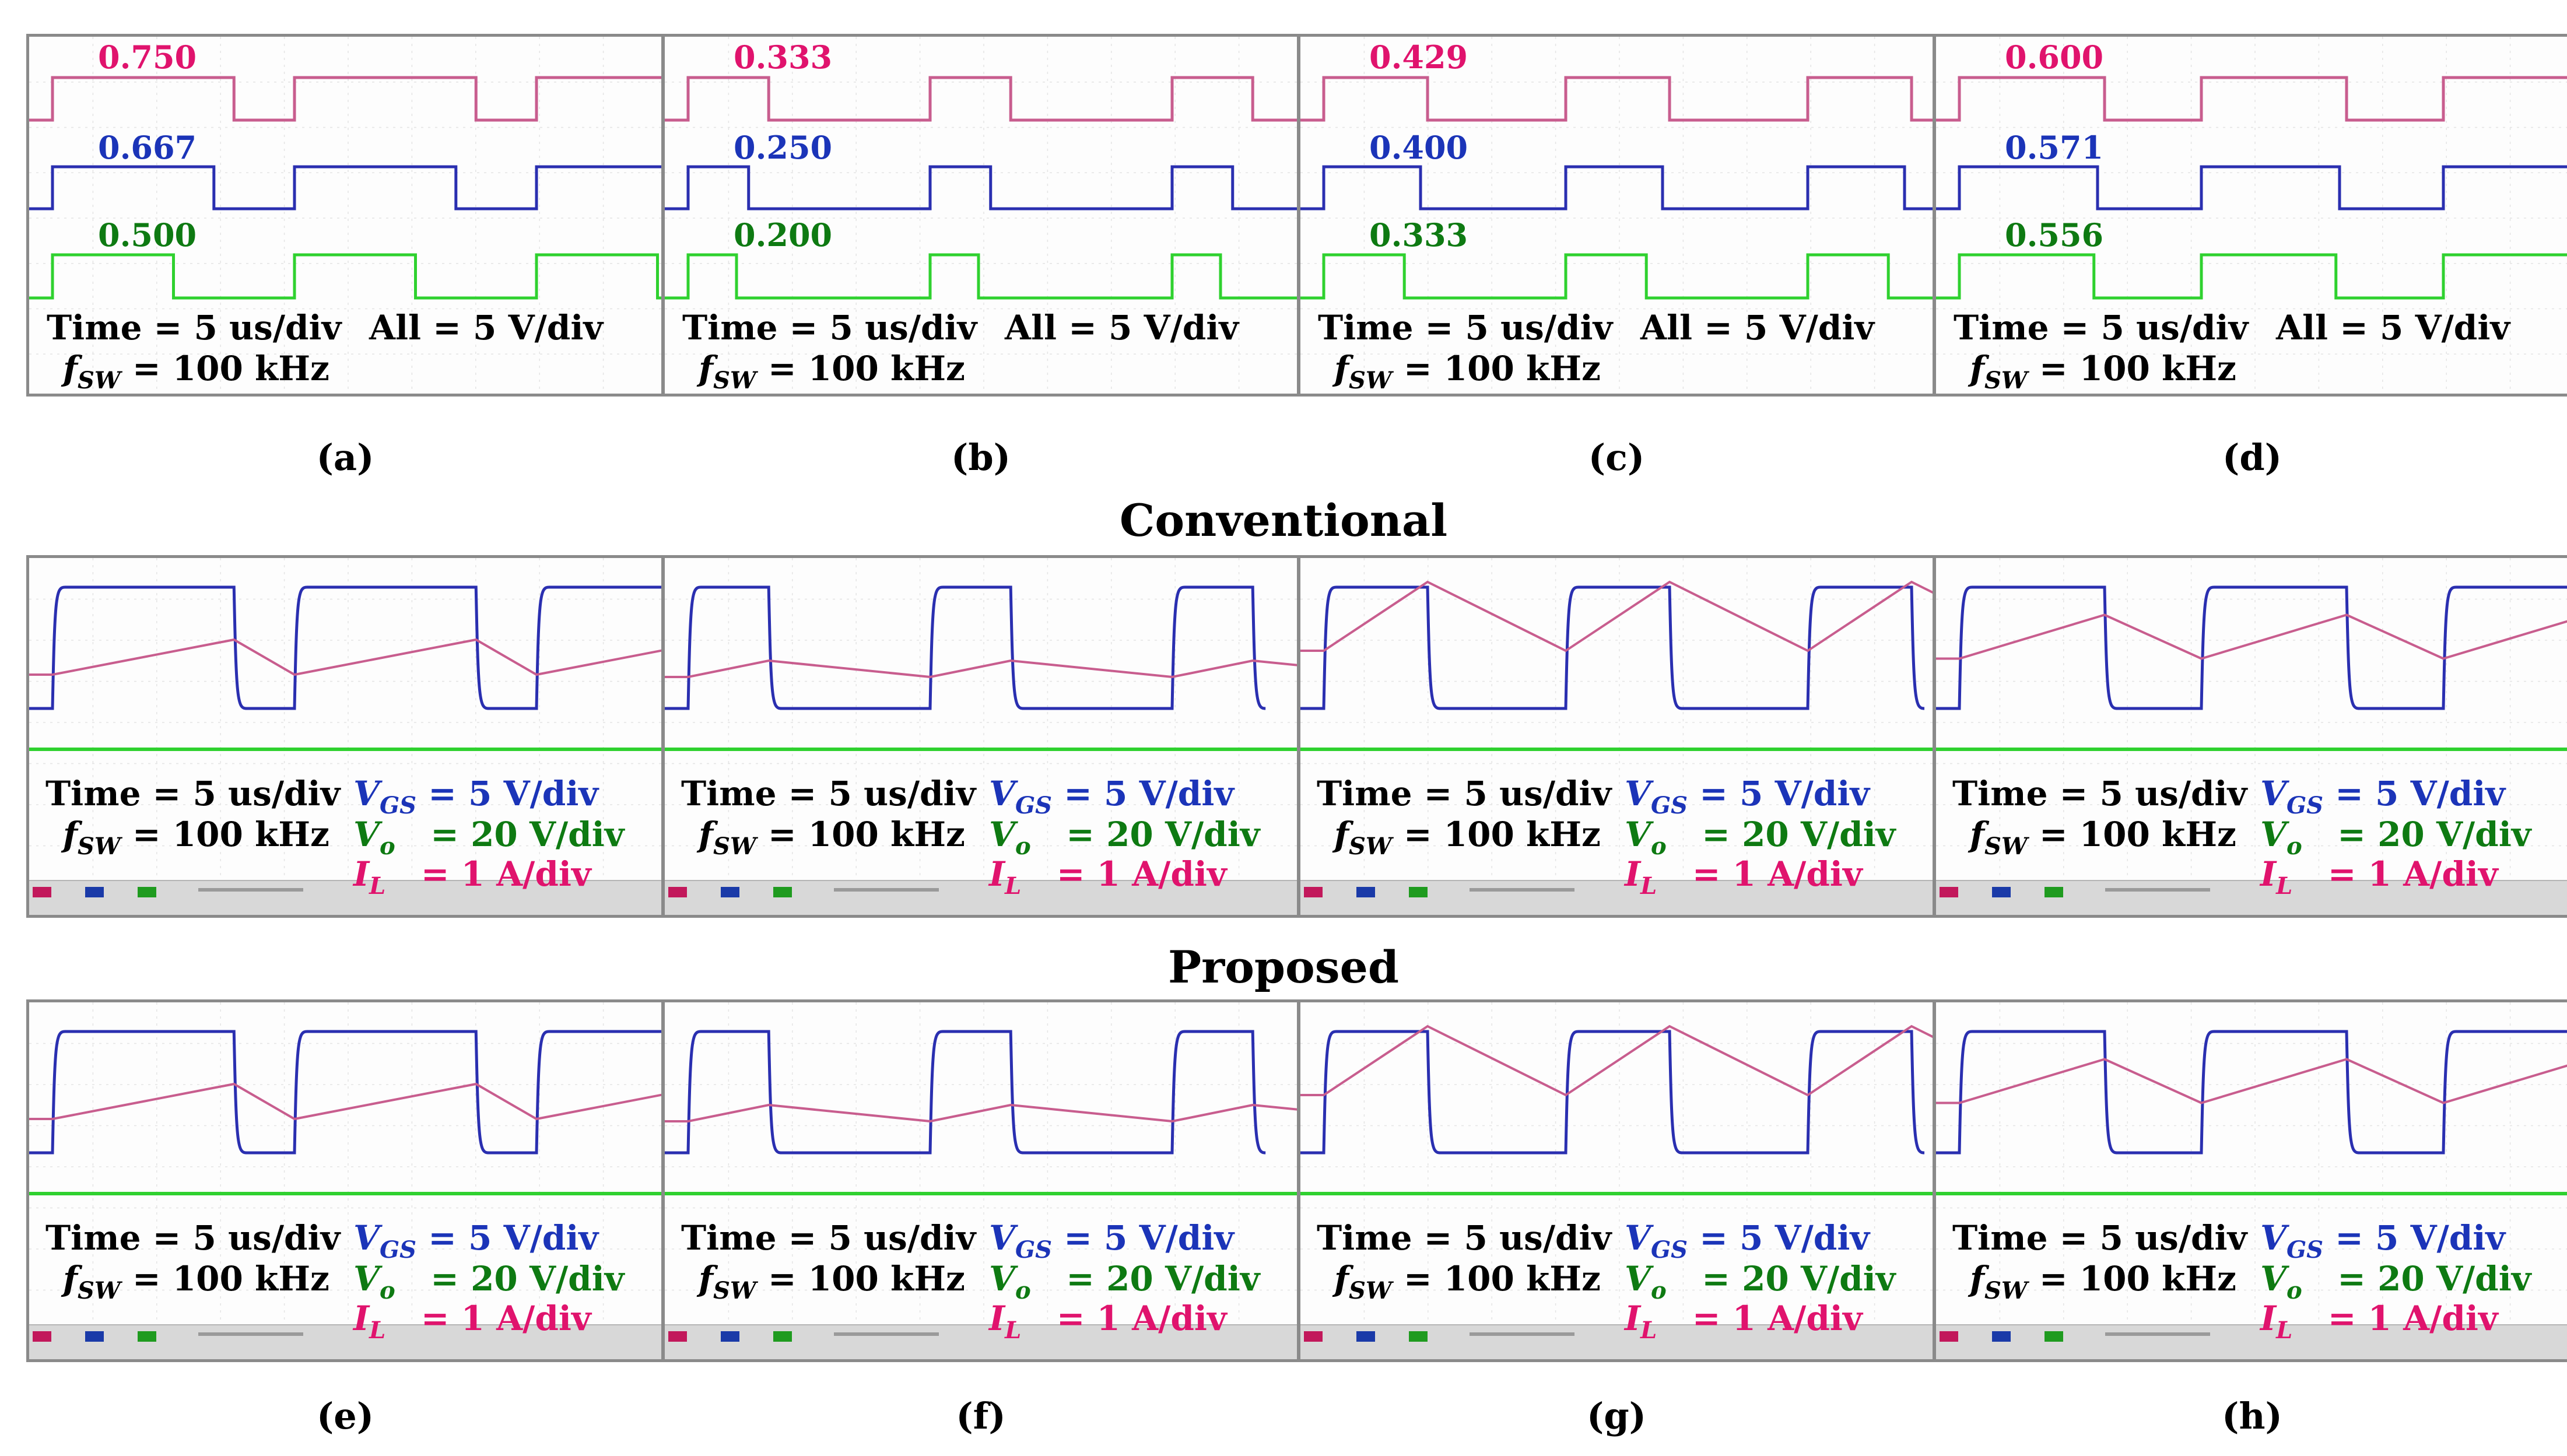 This screenshot has width=2567, height=1456. I want to click on pwm-trace-blue, so click(2251, 187).